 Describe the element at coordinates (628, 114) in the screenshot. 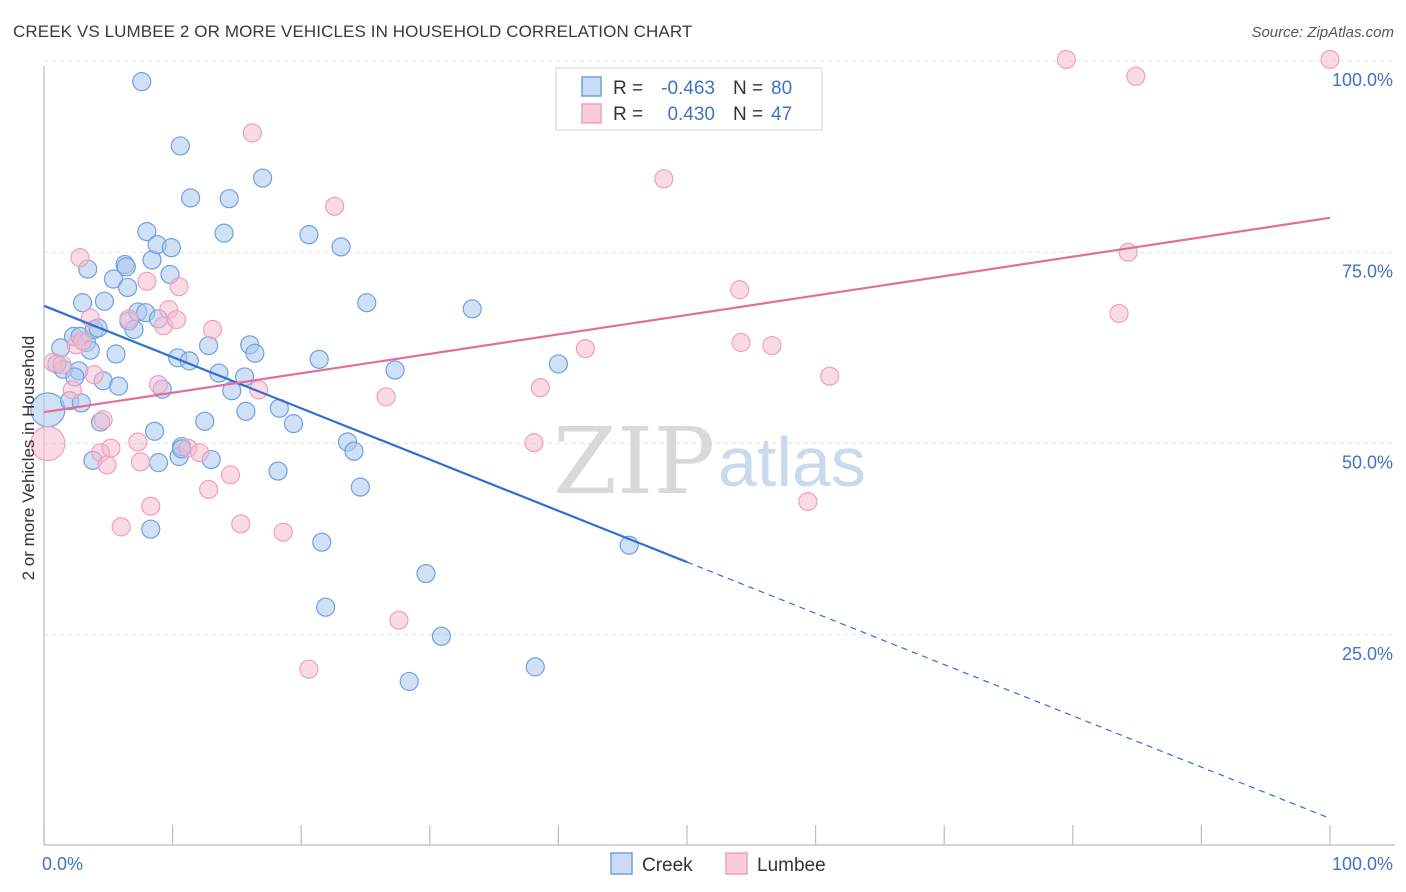

I see `legend-lumbee-r-label: R =` at that location.